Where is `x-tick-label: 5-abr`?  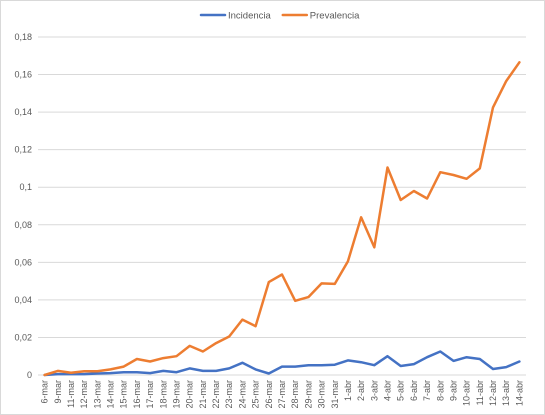
x-tick-label: 5-abr is located at coordinates (401, 390).